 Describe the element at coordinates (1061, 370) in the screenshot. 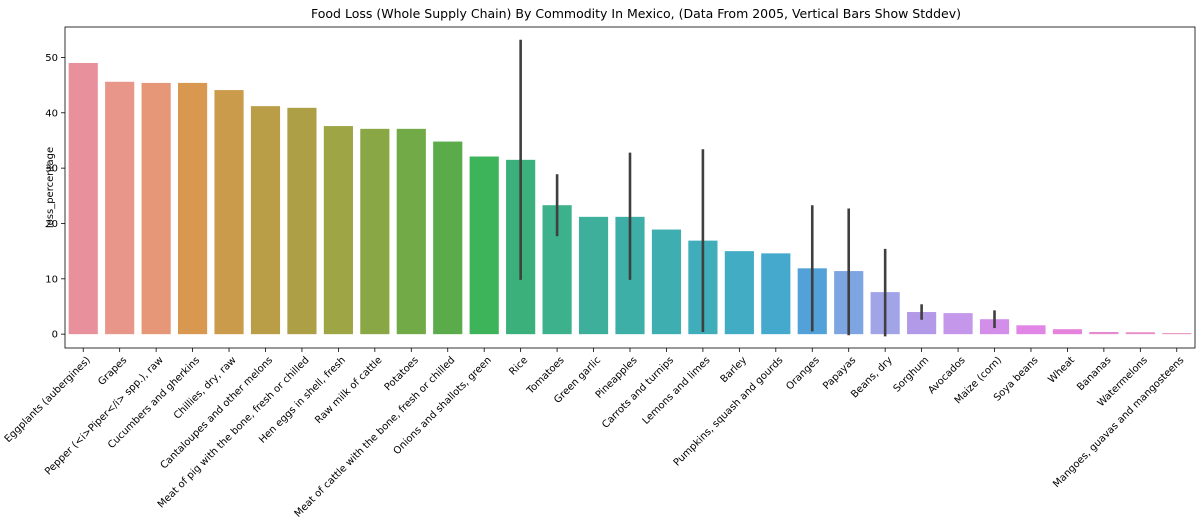

I see `x-tick-label: Wheat` at that location.